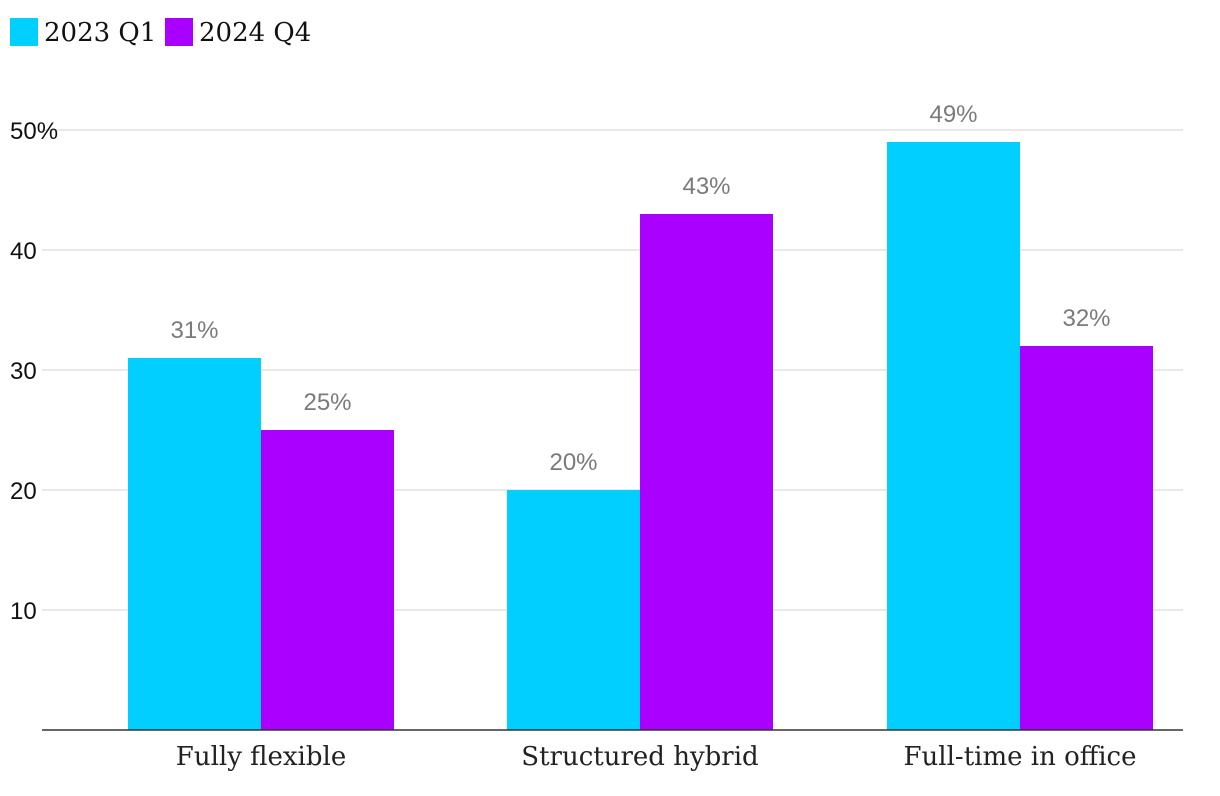 The width and height of the screenshot is (1220, 796). Describe the element at coordinates (639, 757) in the screenshot. I see `x-category-label: Structured hybrid` at that location.